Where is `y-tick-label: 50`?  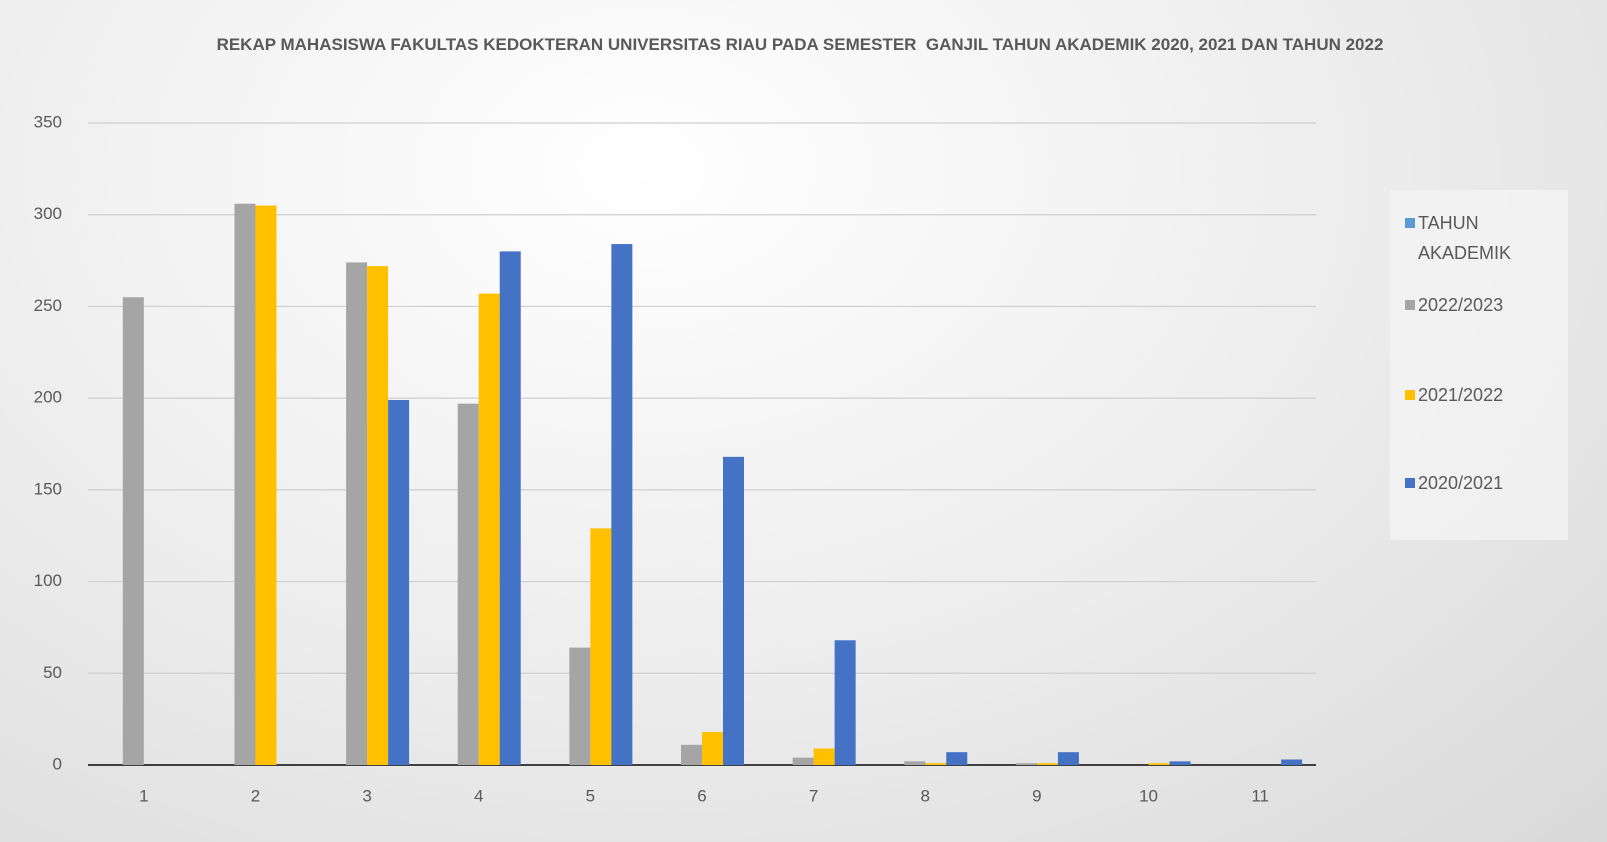 y-tick-label: 50 is located at coordinates (52, 672).